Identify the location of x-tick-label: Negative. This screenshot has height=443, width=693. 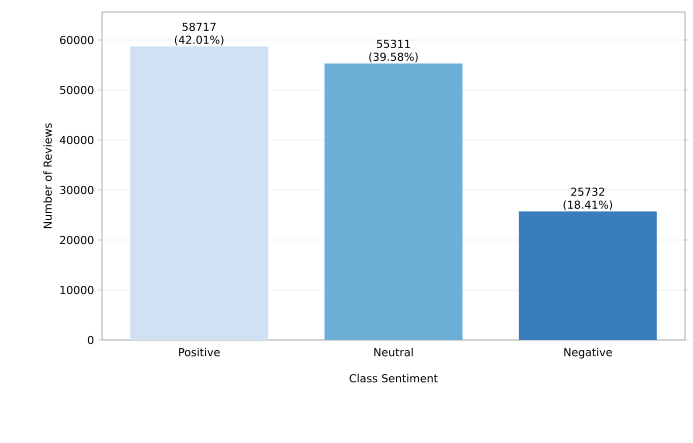
(588, 353).